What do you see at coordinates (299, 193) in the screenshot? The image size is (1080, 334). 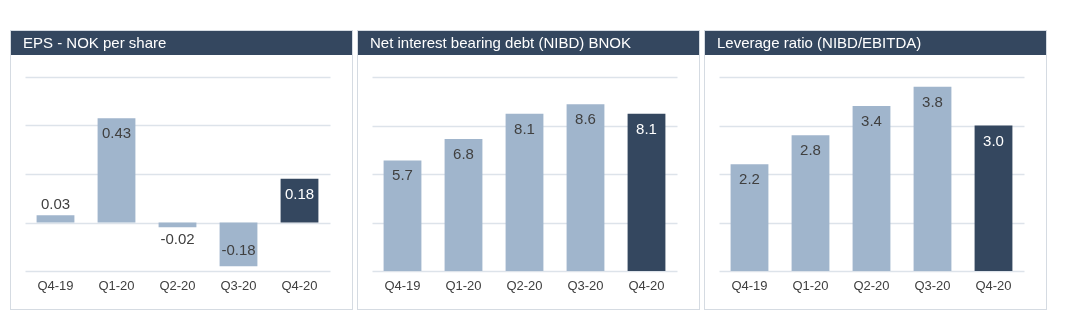 I see `data-label: 0.18` at bounding box center [299, 193].